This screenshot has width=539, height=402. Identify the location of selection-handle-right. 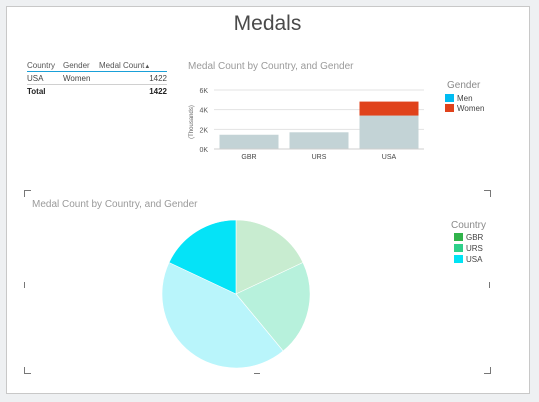
(489, 285).